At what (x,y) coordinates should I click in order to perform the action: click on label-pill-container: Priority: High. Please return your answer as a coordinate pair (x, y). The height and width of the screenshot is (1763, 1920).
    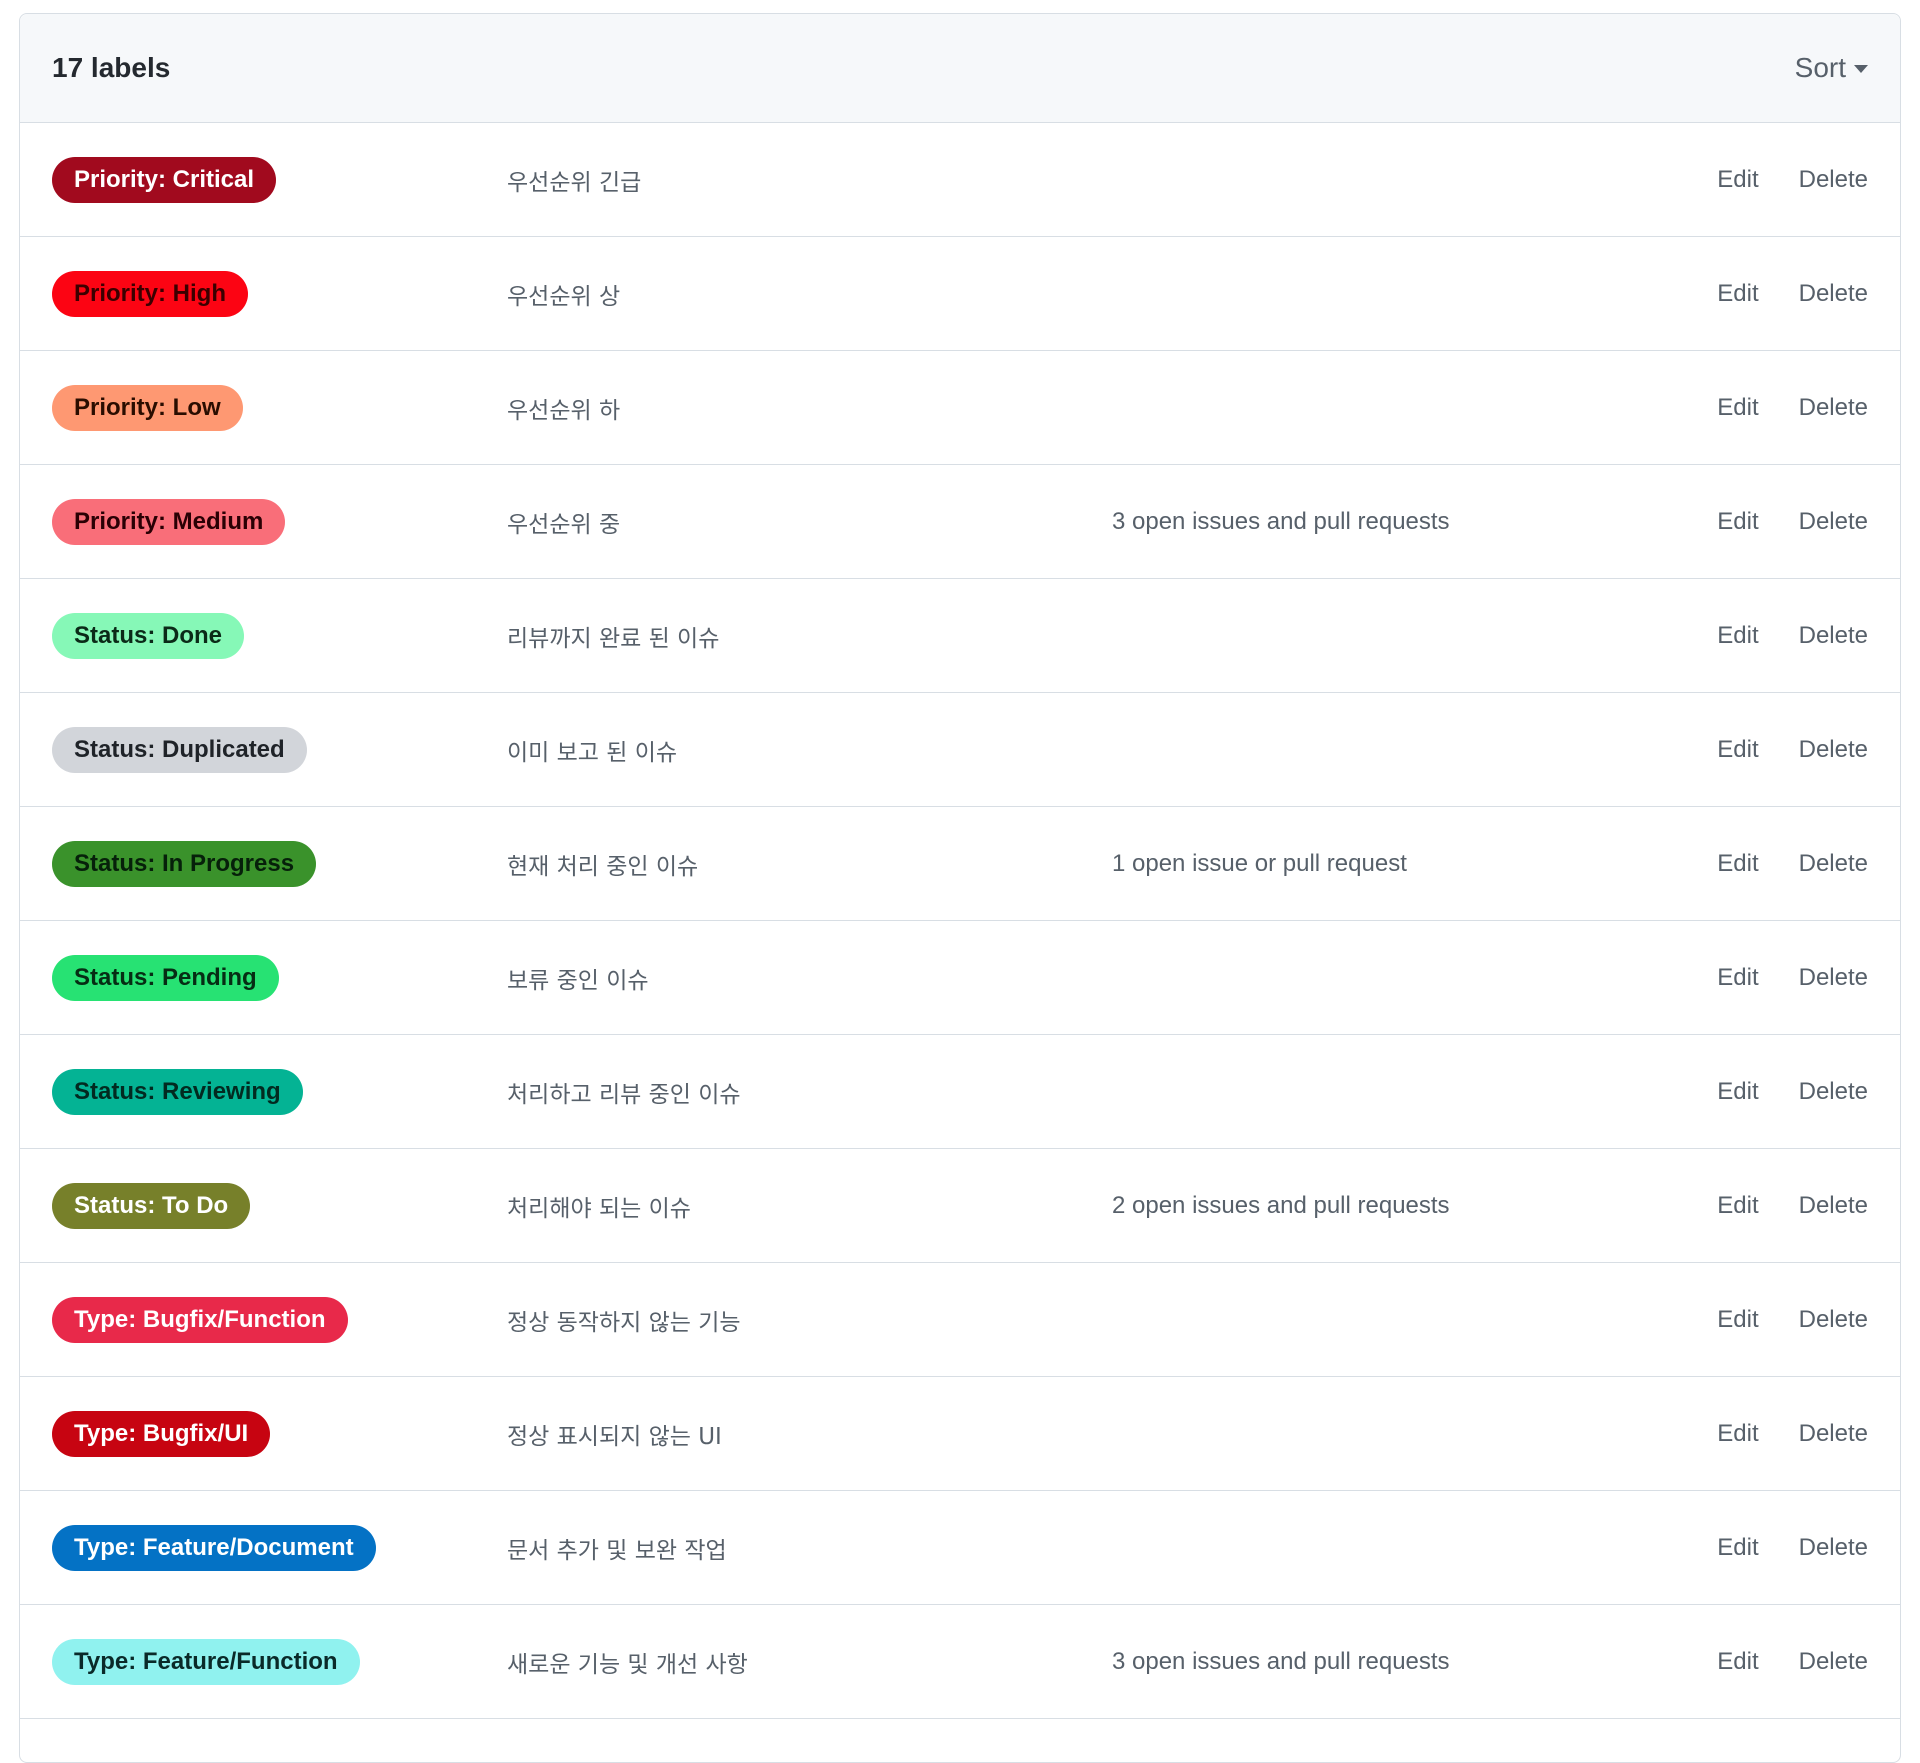
    Looking at the image, I should click on (150, 293).